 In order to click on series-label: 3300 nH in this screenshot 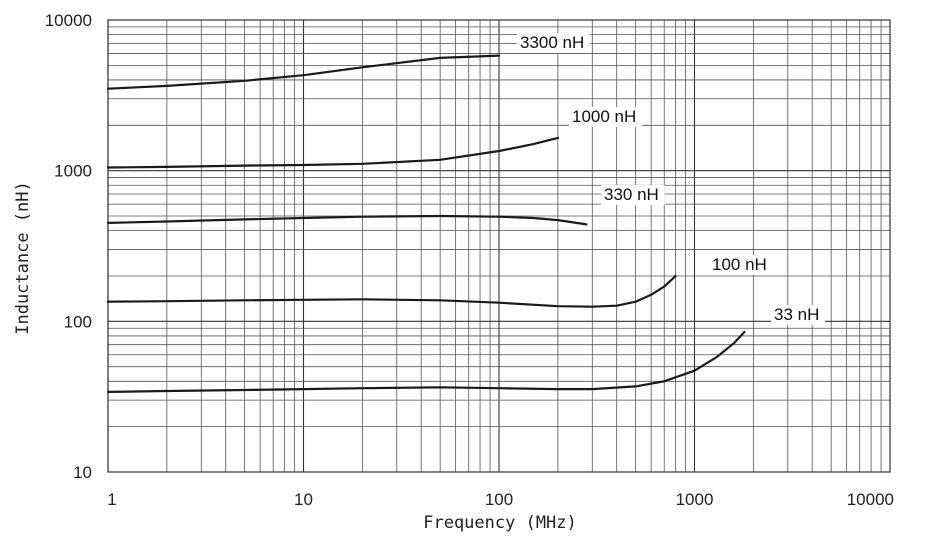, I will do `click(552, 42)`.